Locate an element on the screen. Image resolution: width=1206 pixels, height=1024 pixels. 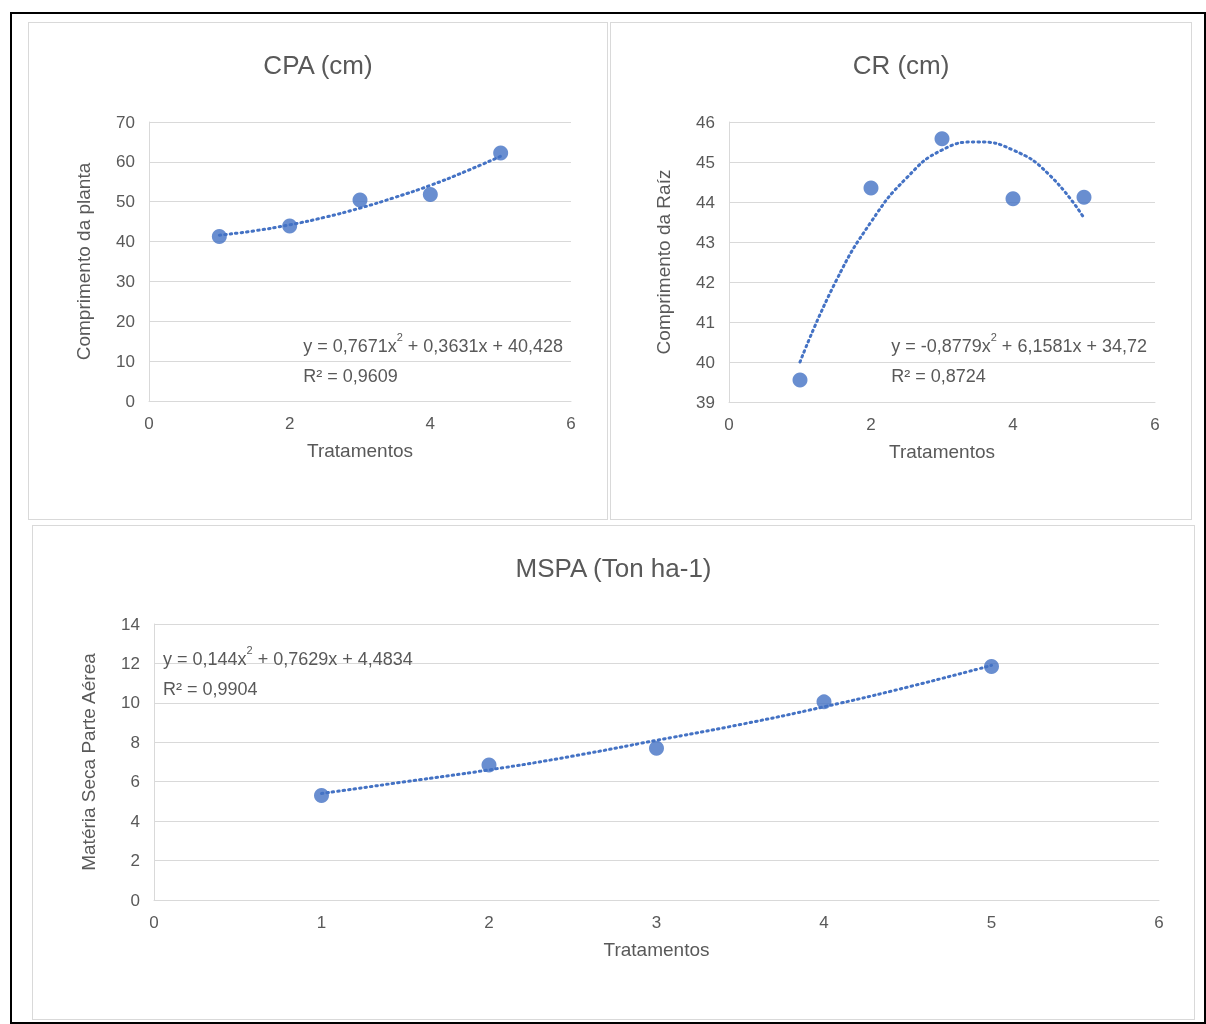
y-axis-title: Matéria Seca Parte Aérea is located at coordinates (88, 761).